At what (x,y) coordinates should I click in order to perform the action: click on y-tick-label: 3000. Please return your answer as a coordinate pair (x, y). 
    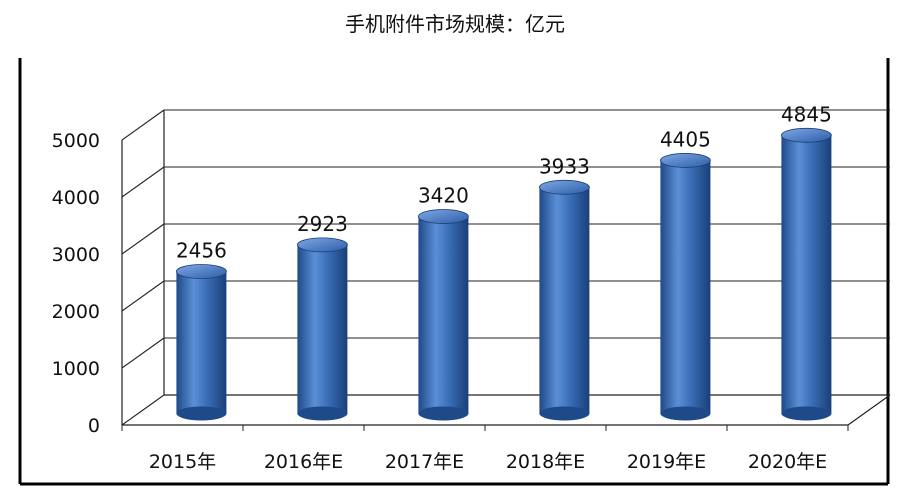
    Looking at the image, I should click on (76, 255).